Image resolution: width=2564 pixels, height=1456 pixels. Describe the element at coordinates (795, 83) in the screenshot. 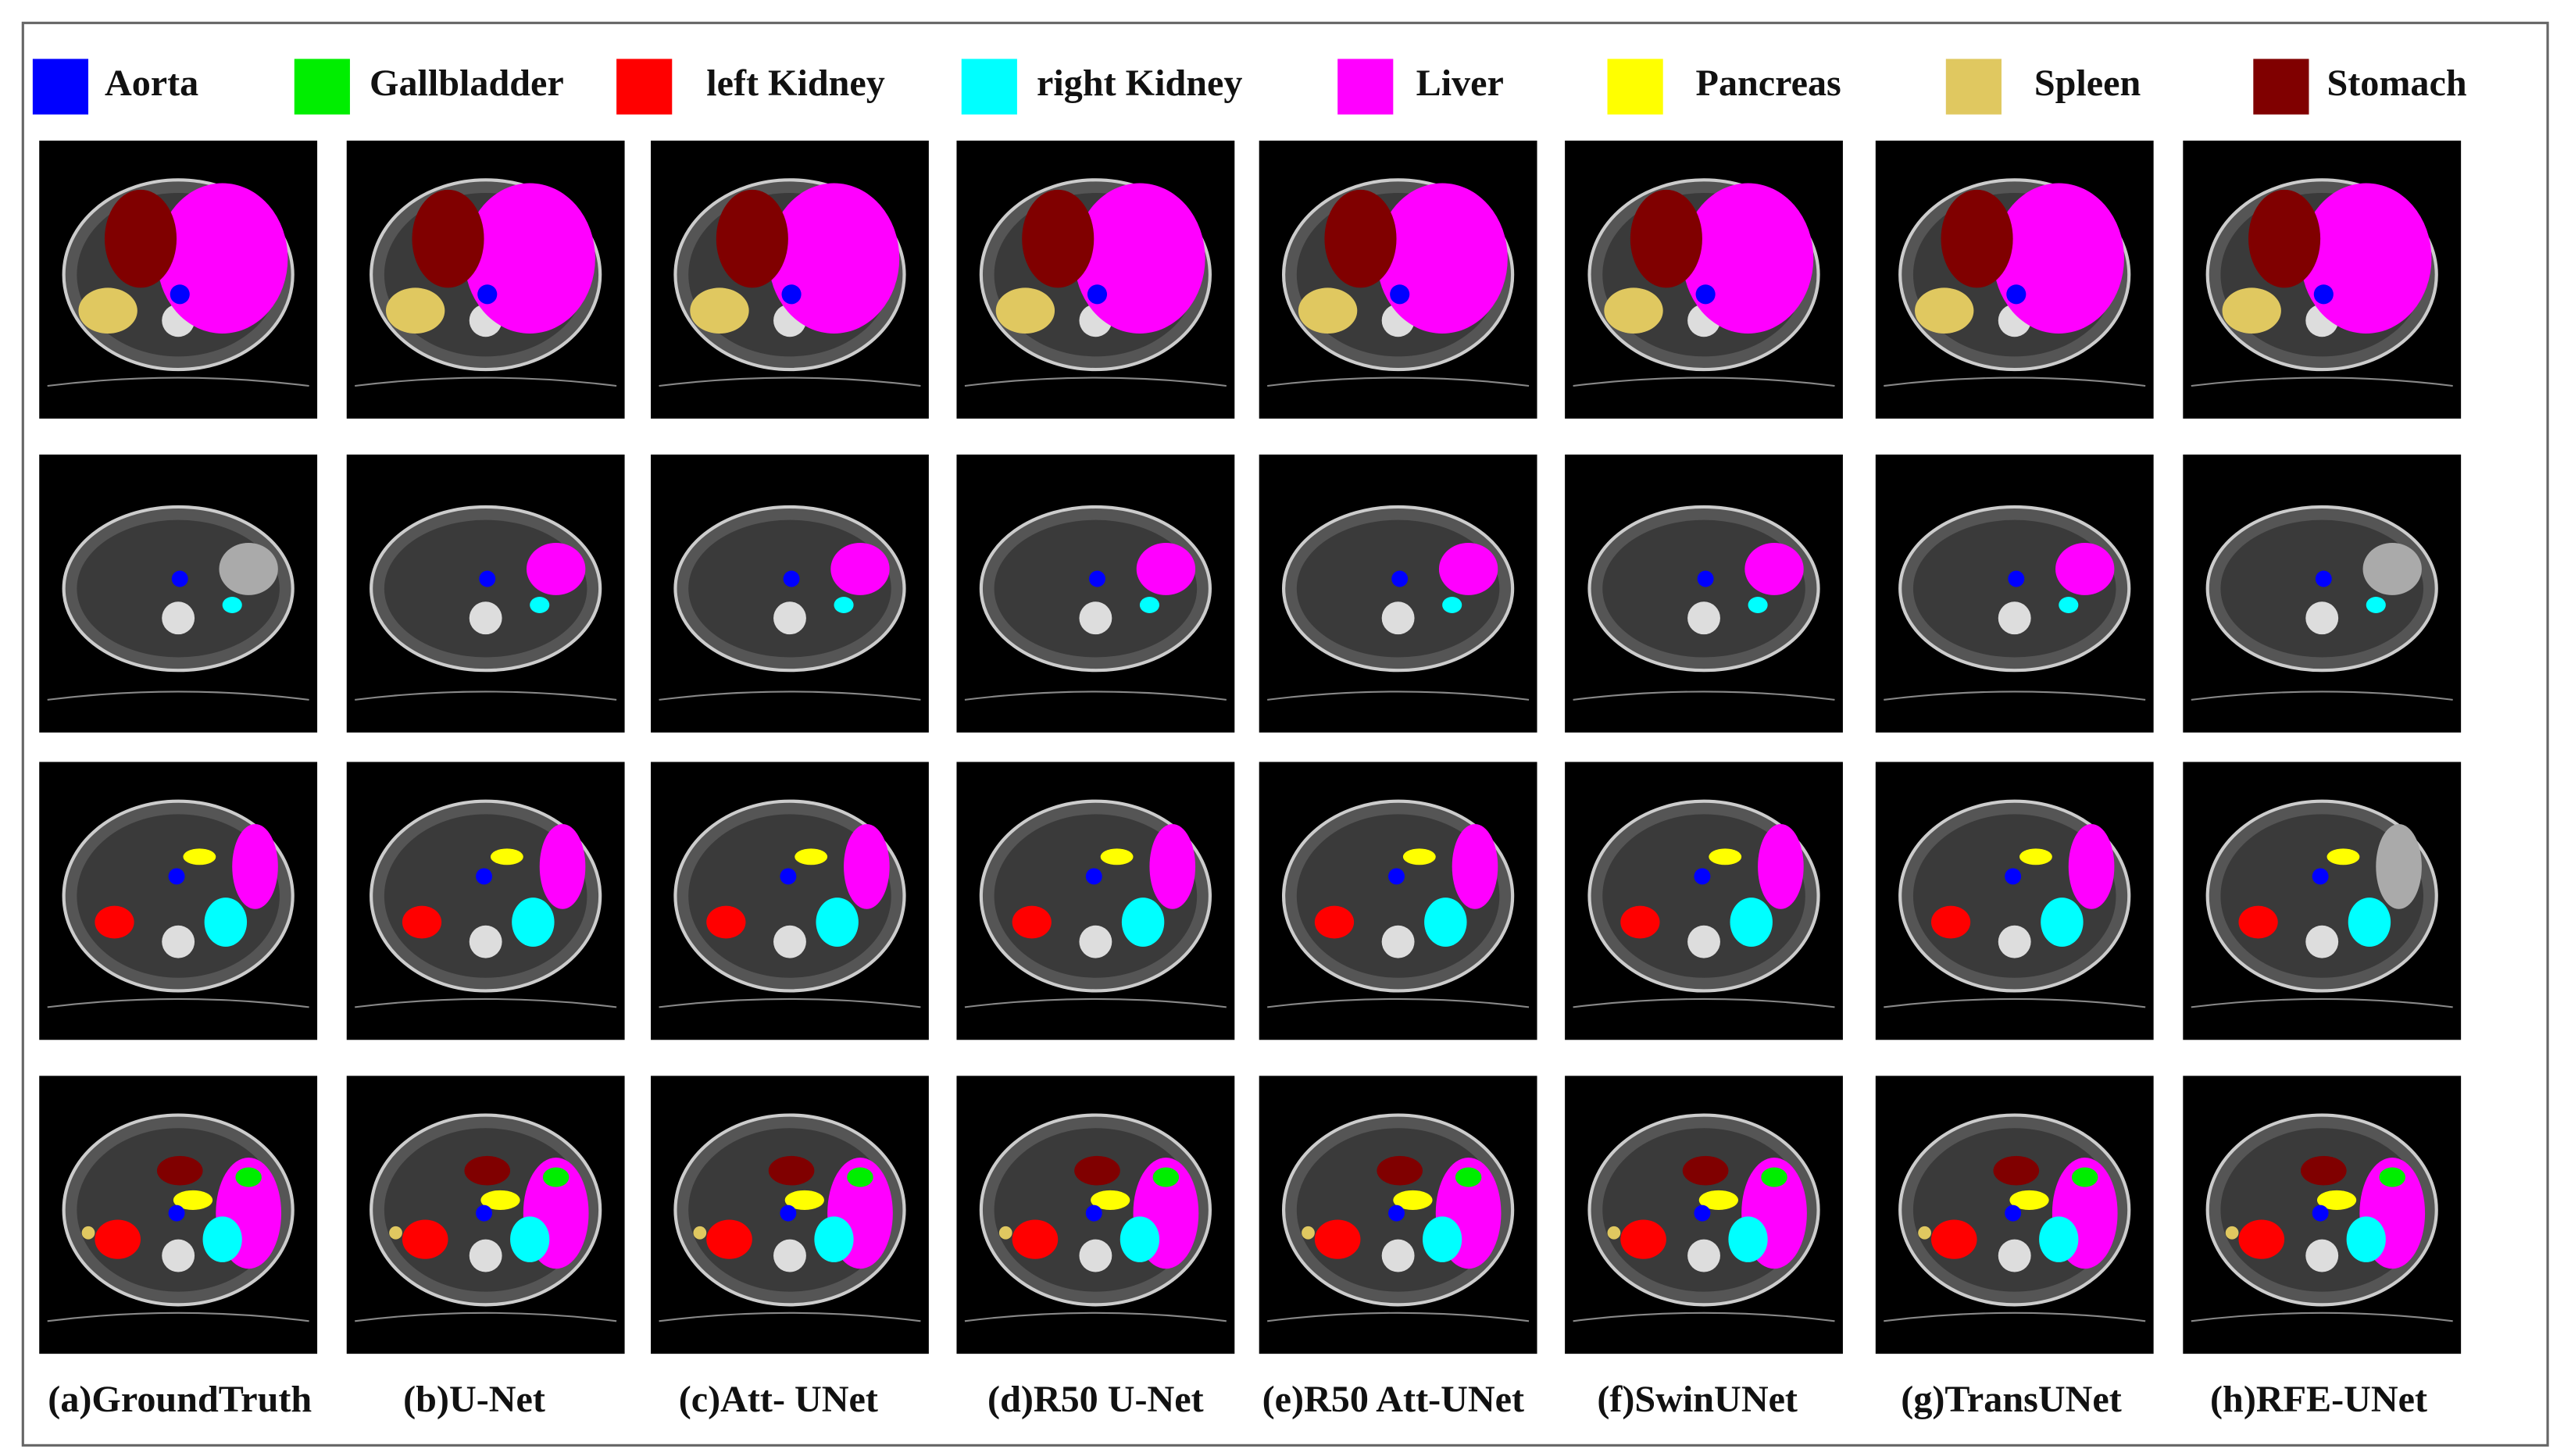

I see `legend-label: left Kidney` at that location.